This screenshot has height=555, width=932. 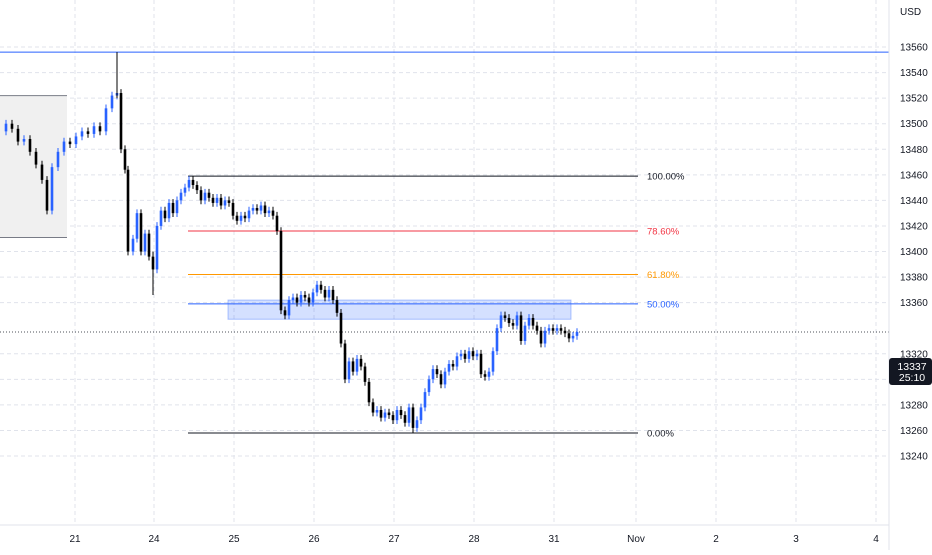 I want to click on time-tick-label: 4, so click(x=876, y=539).